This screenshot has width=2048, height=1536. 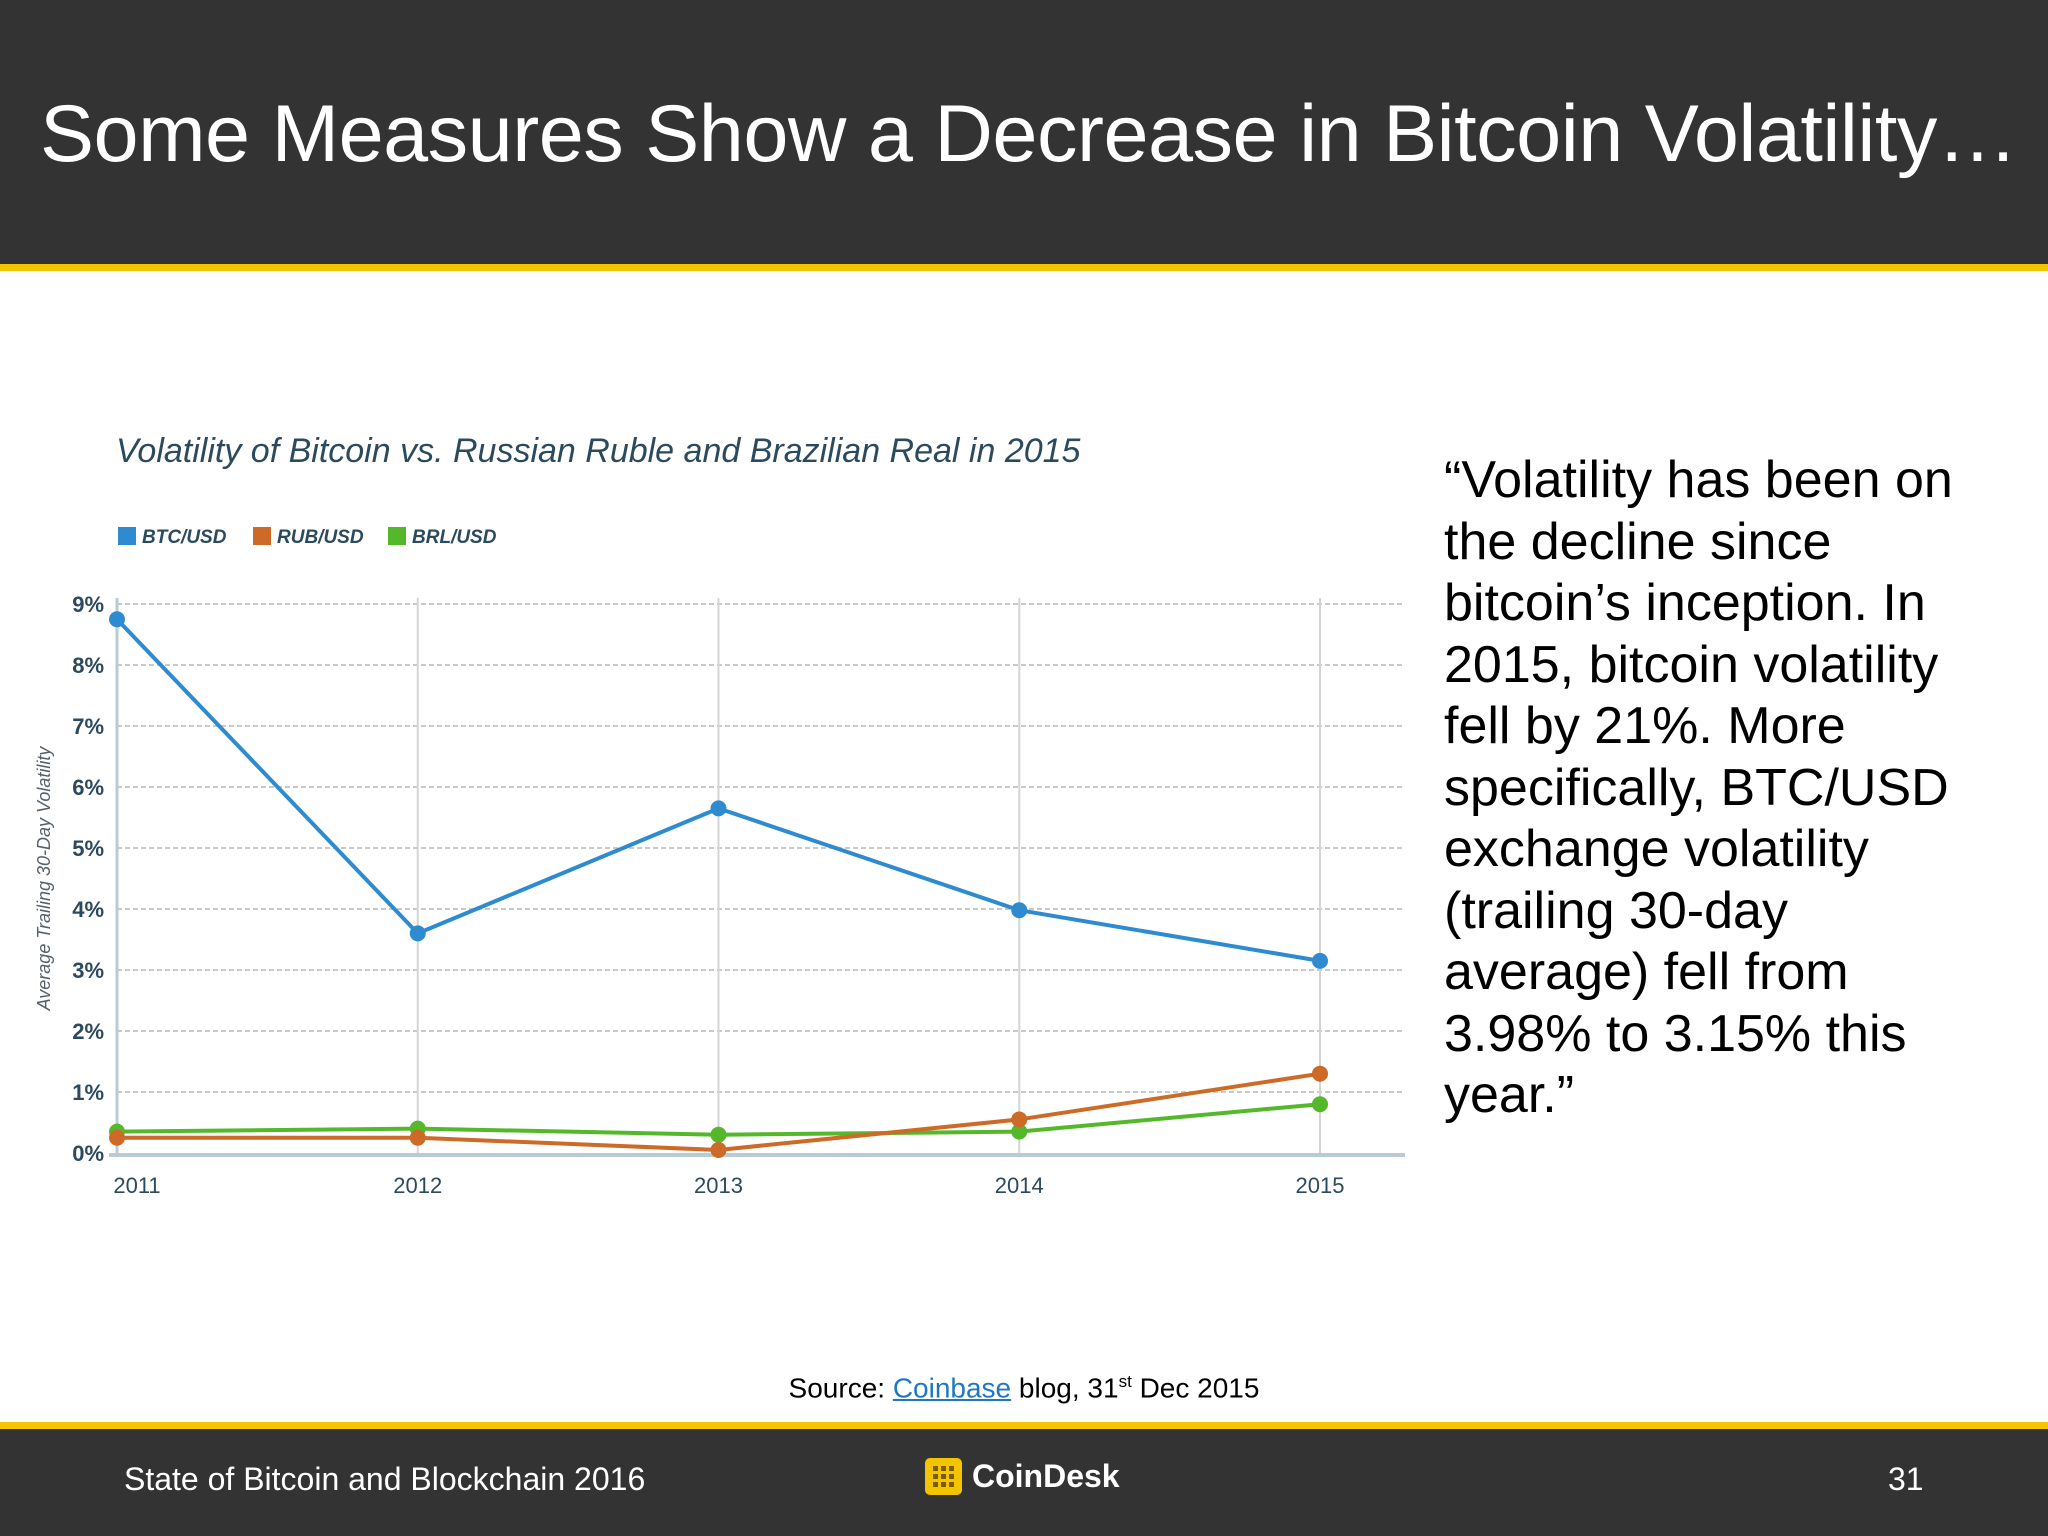 What do you see at coordinates (952, 1388) in the screenshot?
I see `source-link: Coinbase` at bounding box center [952, 1388].